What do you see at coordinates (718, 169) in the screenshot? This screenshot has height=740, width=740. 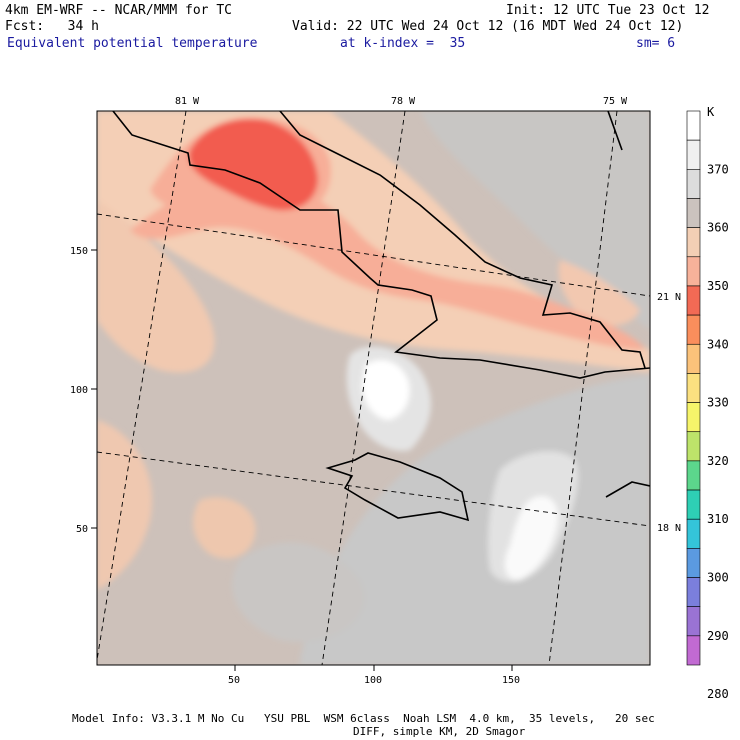 I see `colorbar-label: 370` at bounding box center [718, 169].